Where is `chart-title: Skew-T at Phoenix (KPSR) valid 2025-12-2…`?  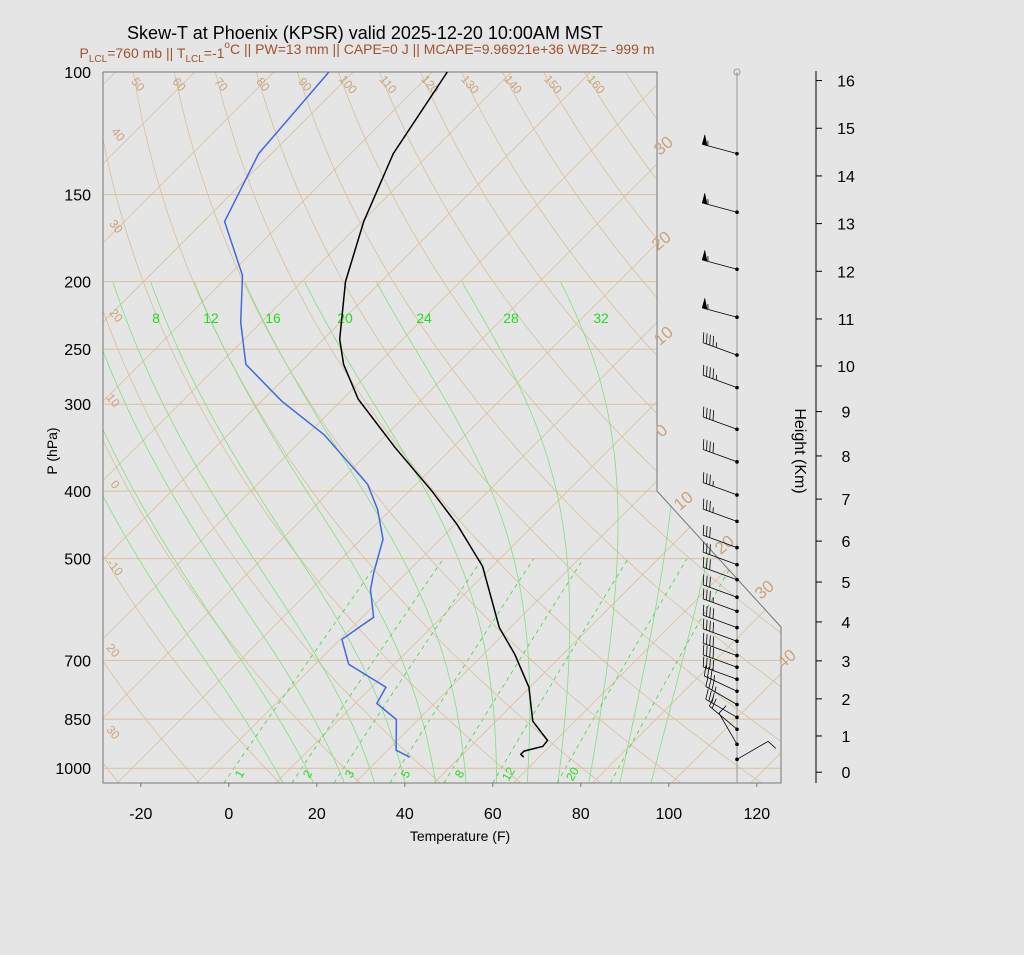 chart-title: Skew-T at Phoenix (KPSR) valid 2025-12-2… is located at coordinates (365, 33).